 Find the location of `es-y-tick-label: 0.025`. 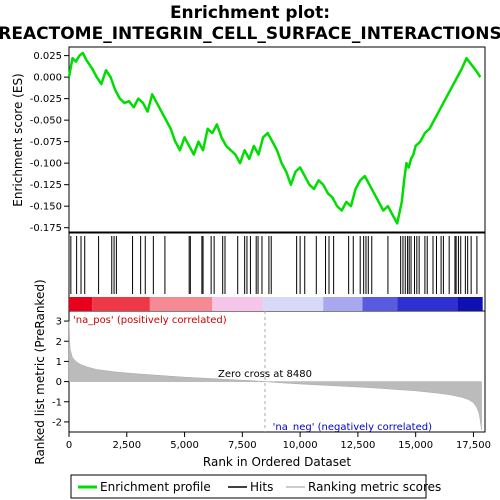

es-y-tick-label: 0.025 is located at coordinates (47, 56).